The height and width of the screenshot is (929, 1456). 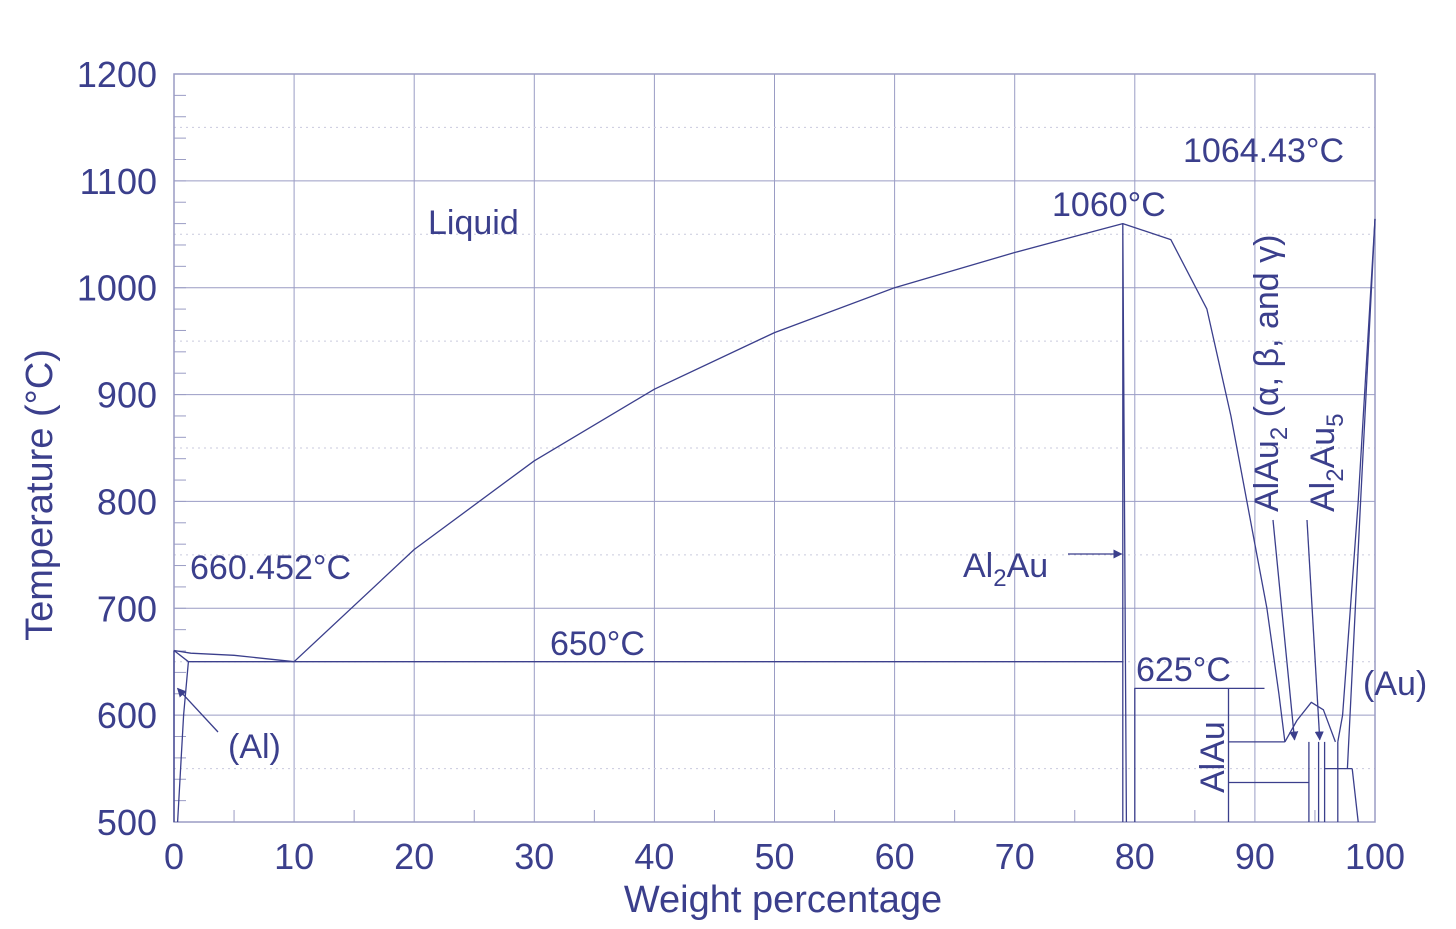 What do you see at coordinates (127, 501) in the screenshot?
I see `y-tick-label: 800` at bounding box center [127, 501].